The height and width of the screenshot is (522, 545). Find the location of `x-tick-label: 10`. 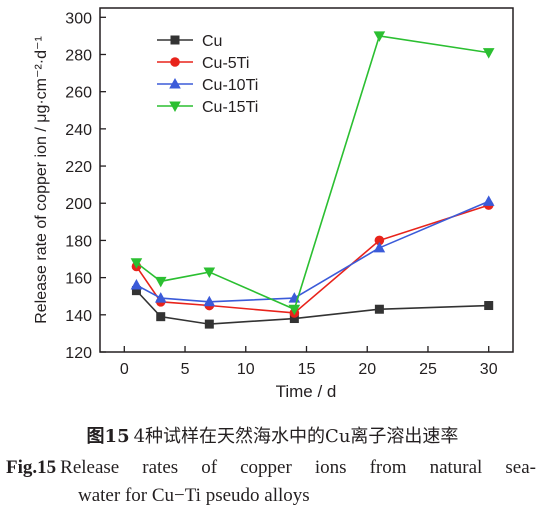

x-tick-label: 10 is located at coordinates (246, 369).